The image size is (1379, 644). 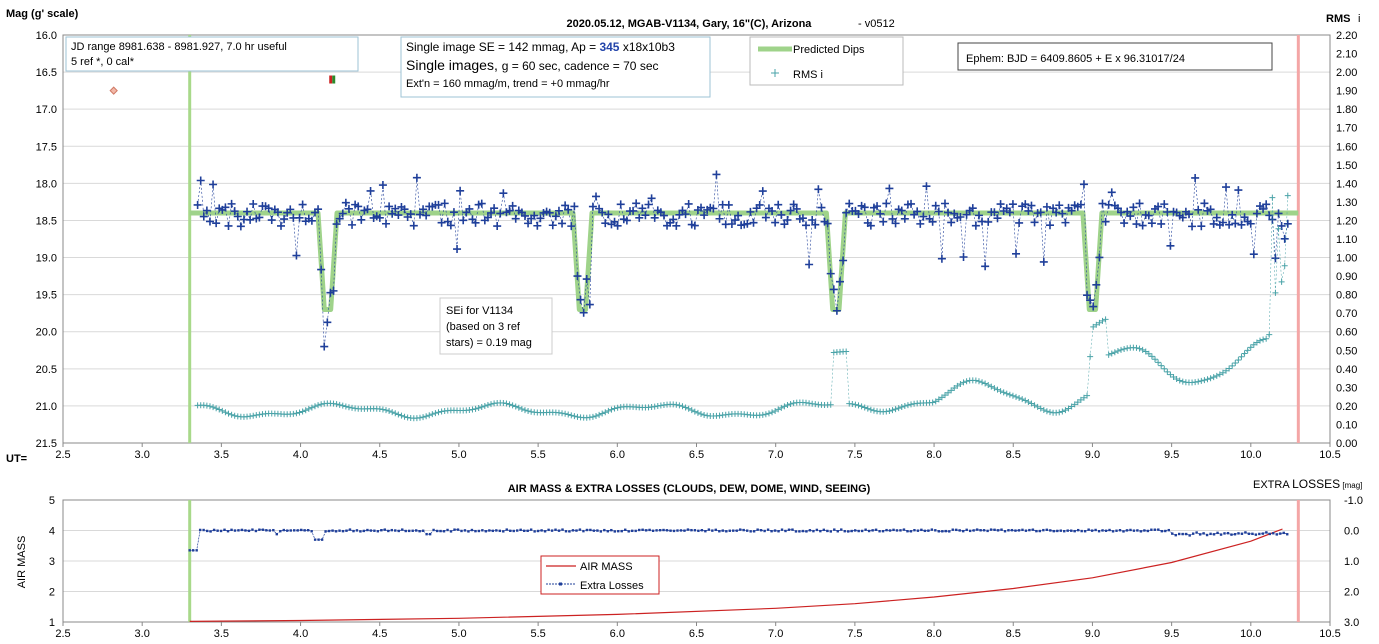 I want to click on y2-tick-label: 1.80, so click(x=1346, y=110).